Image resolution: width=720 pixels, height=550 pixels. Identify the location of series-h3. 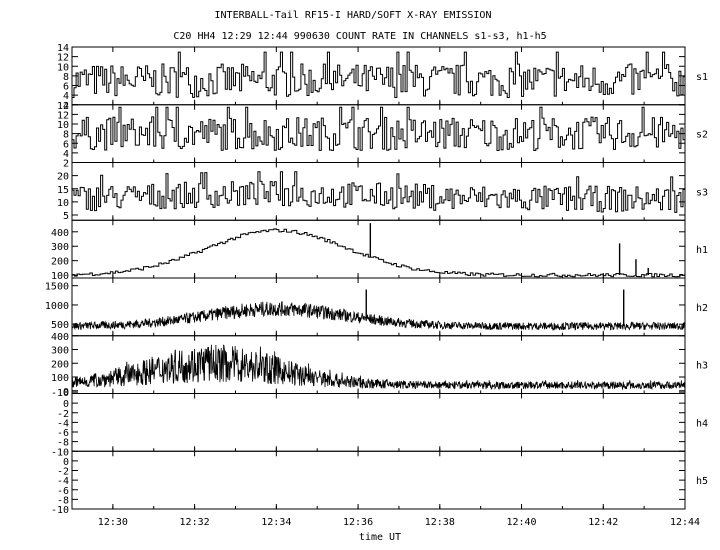
(378, 367).